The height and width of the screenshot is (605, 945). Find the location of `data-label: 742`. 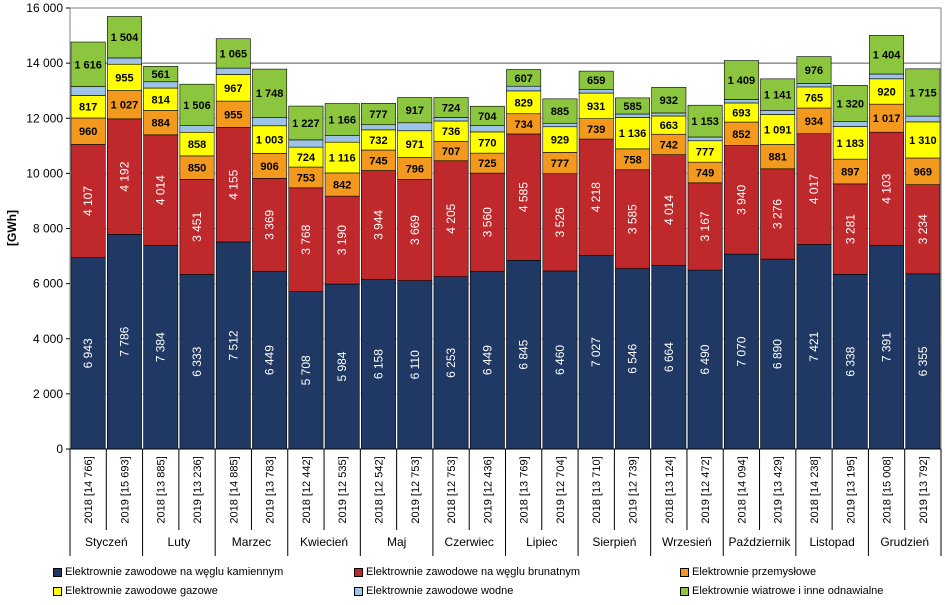

data-label: 742 is located at coordinates (669, 145).